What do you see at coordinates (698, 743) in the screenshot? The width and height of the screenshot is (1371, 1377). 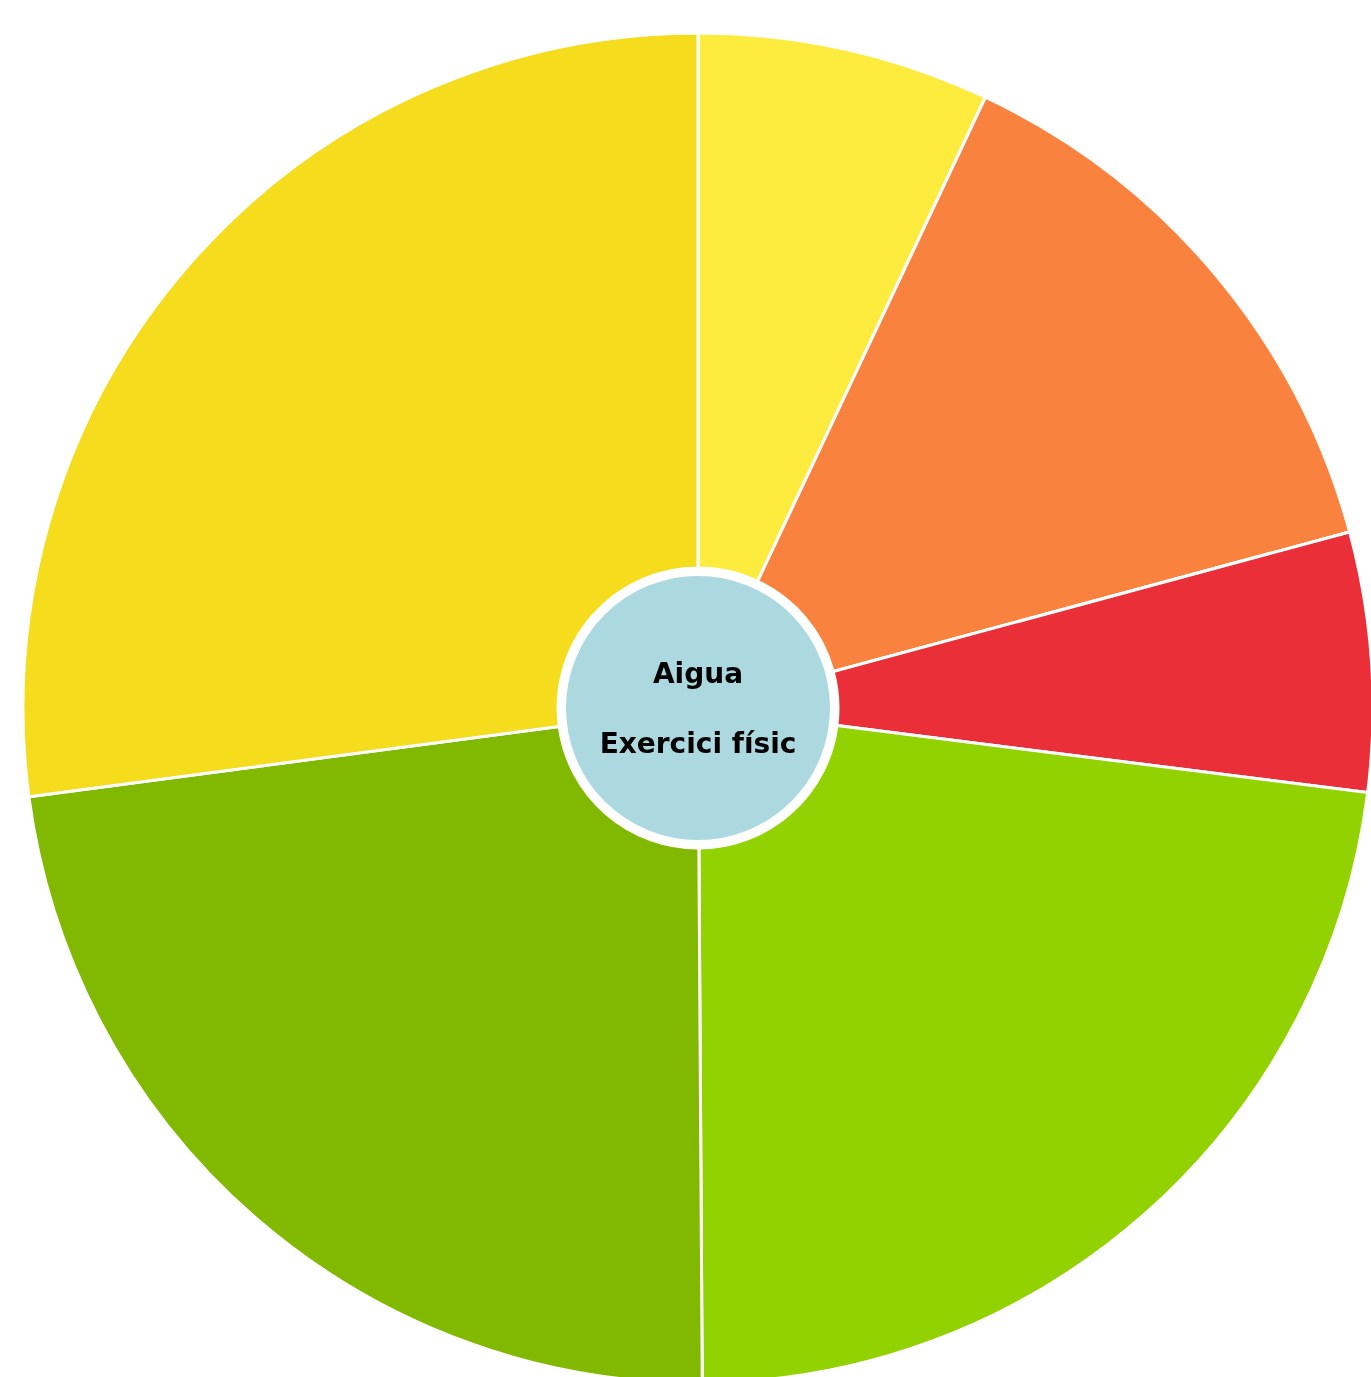 I see `text: Exercici físic` at bounding box center [698, 743].